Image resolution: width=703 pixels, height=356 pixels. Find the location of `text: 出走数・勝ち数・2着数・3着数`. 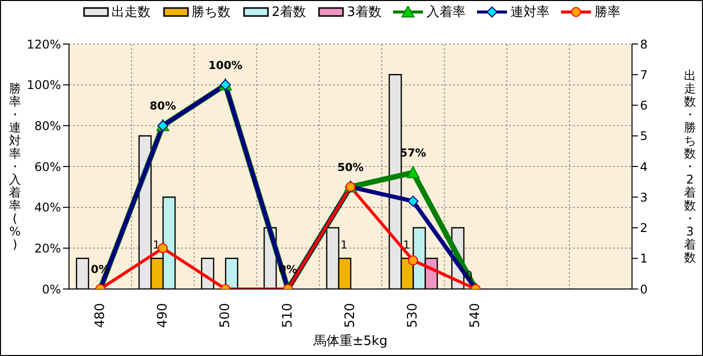

text: 出走数・勝ち数・2着数・3着数 is located at coordinates (690, 166).